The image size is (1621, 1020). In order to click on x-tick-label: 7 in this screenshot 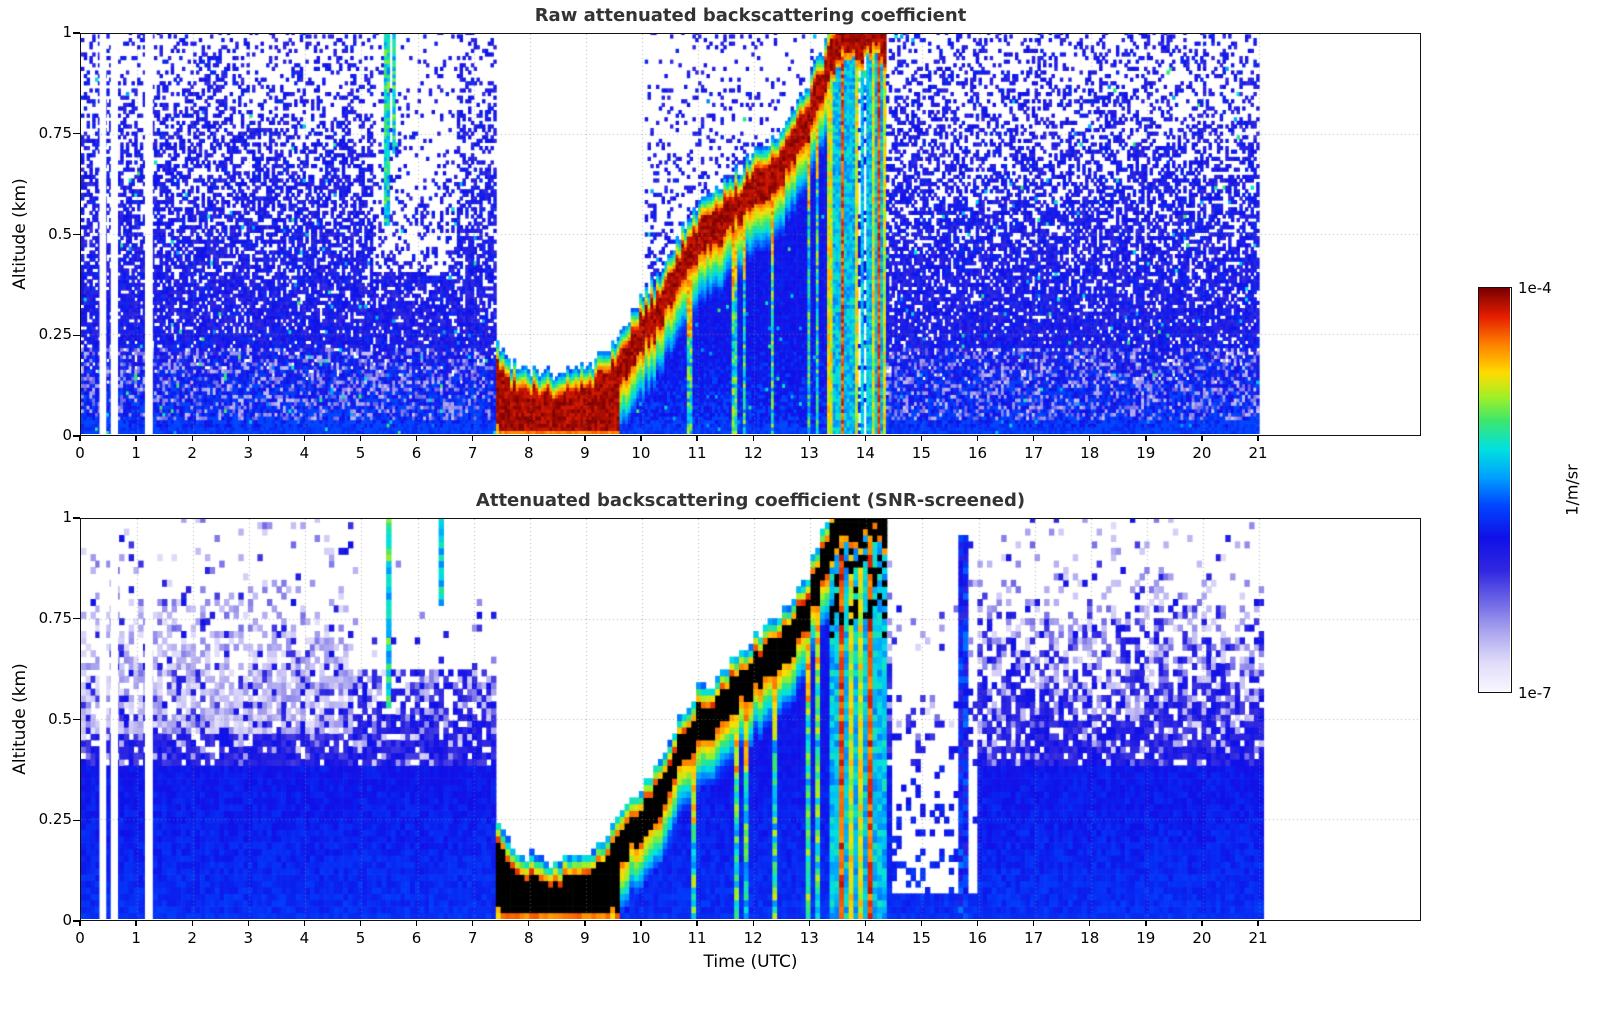, I will do `click(472, 453)`.